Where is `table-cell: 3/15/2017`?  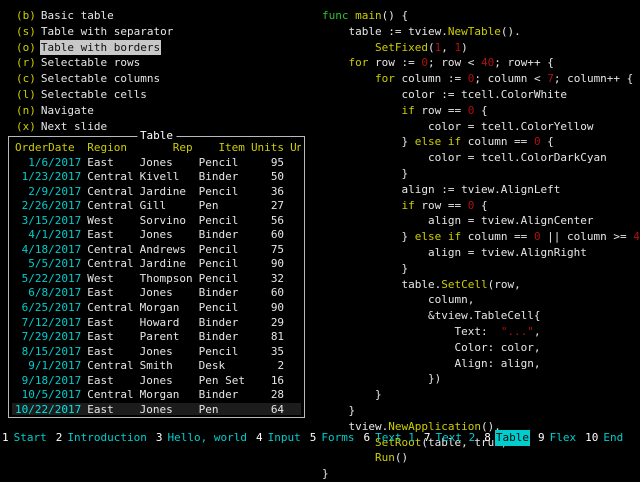
table-cell: 3/15/2017 is located at coordinates (48, 221).